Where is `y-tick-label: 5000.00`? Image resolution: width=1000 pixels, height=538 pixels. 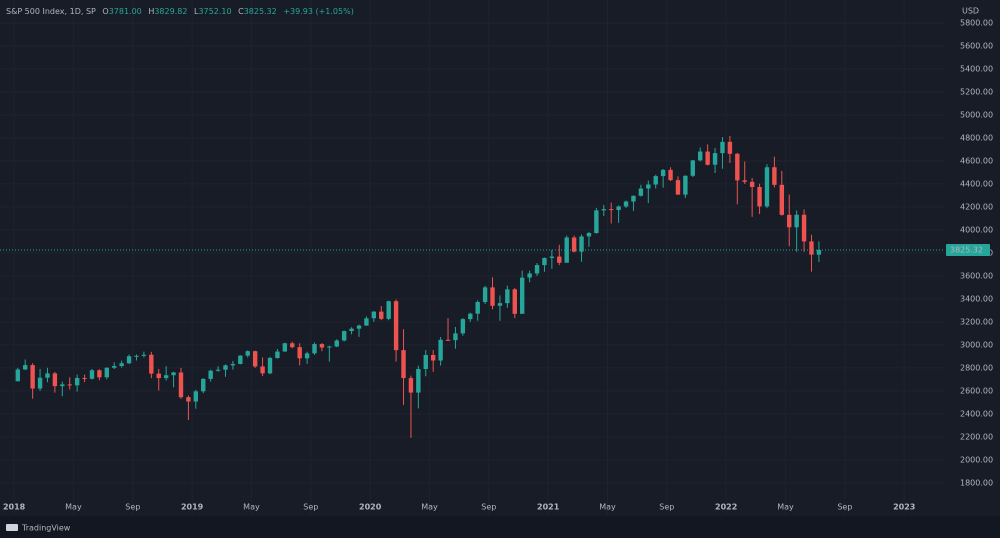
y-tick-label: 5000.00 is located at coordinates (976, 114).